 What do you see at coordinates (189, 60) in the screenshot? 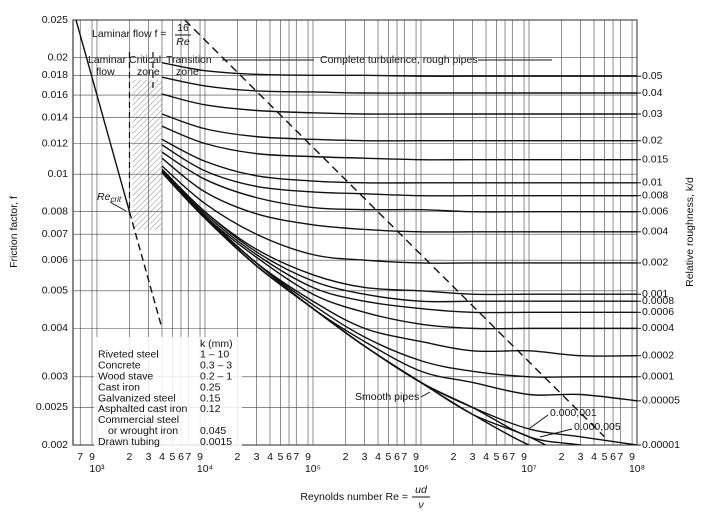
I see `zone-label: Transition` at bounding box center [189, 60].